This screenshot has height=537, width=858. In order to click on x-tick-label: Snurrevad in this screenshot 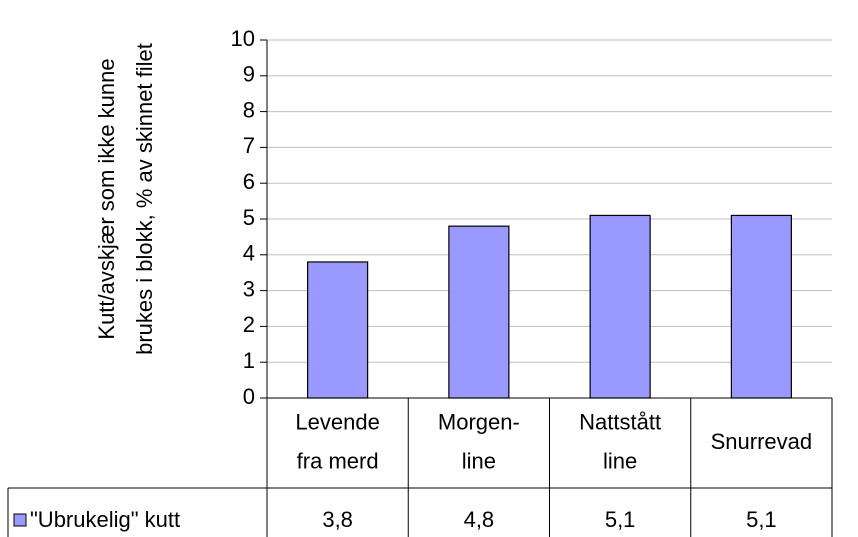, I will do `click(762, 441)`.